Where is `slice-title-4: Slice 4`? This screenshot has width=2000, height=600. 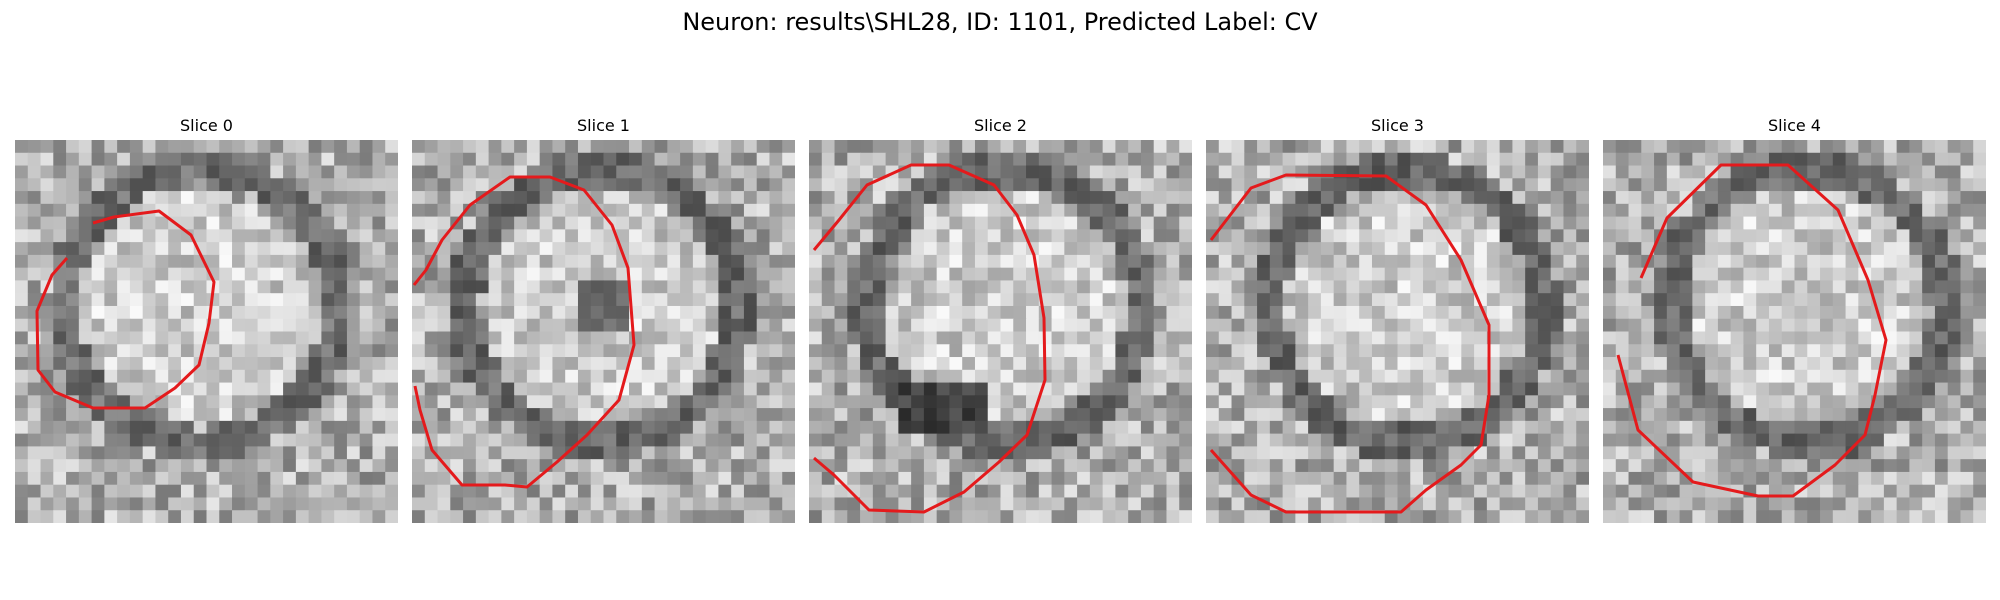 slice-title-4: Slice 4 is located at coordinates (1794, 125).